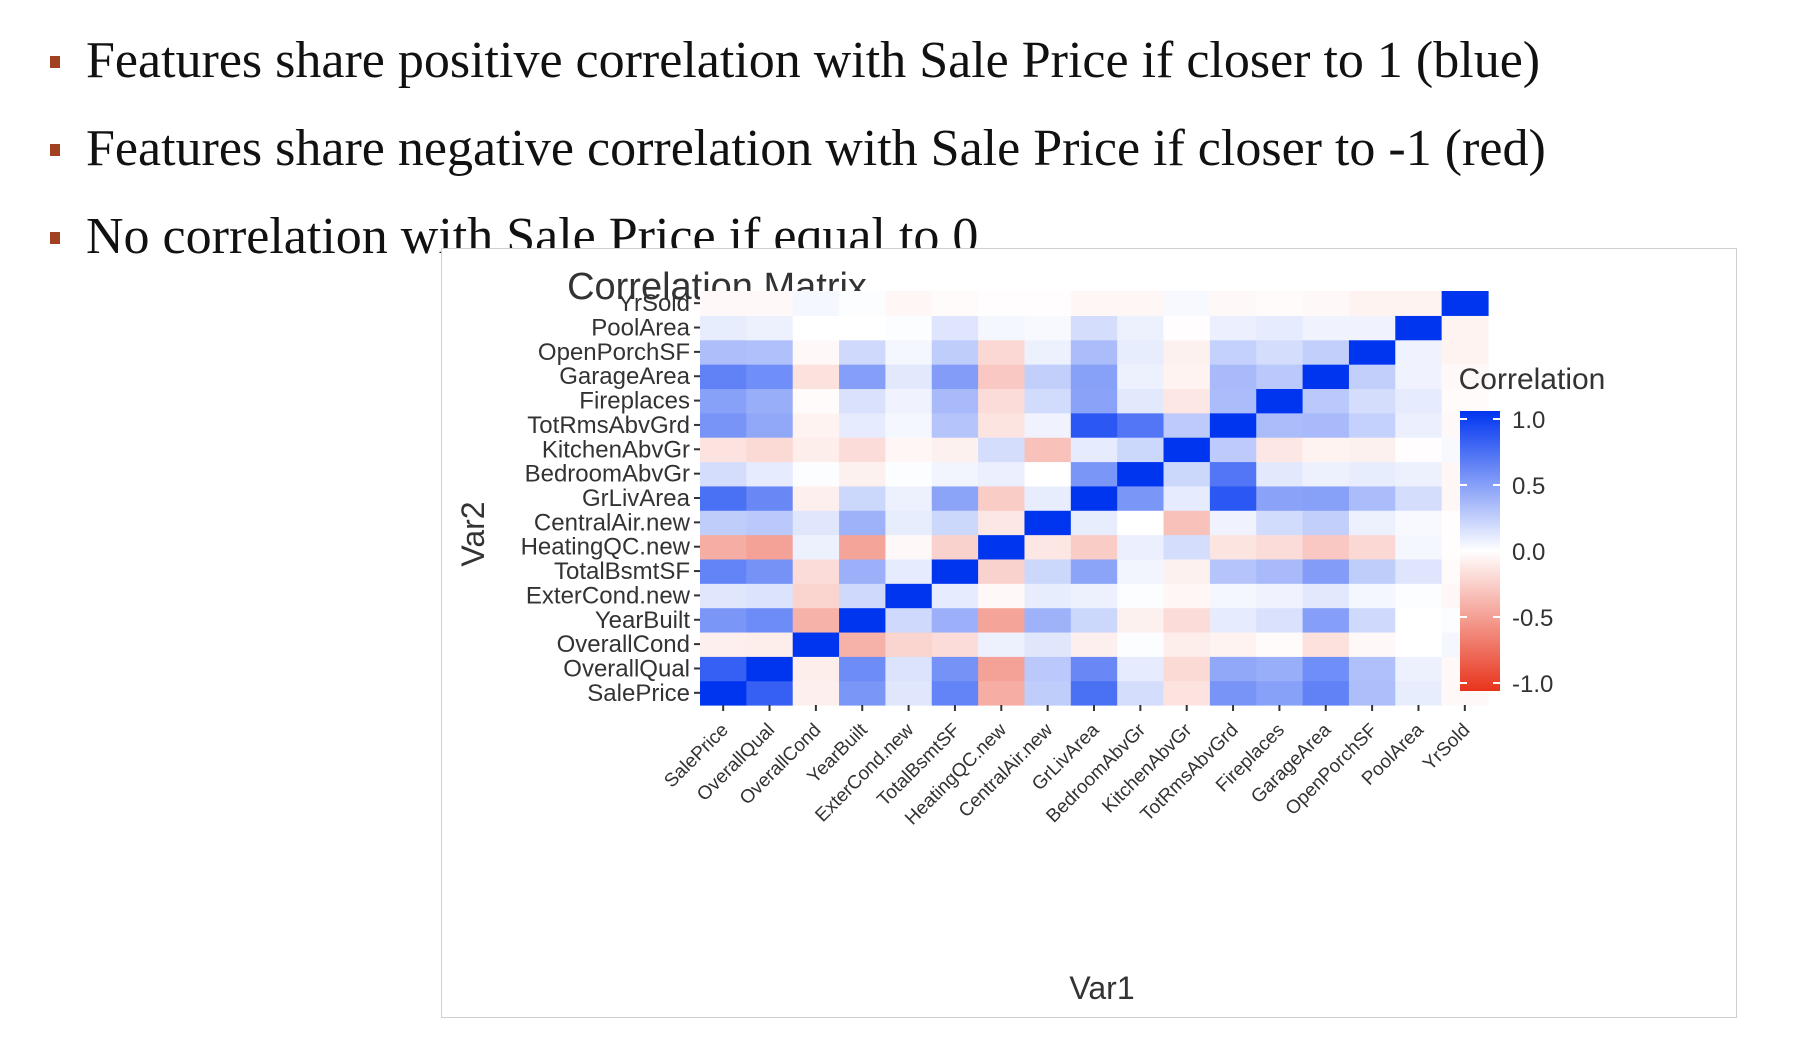  I want to click on legend: Correlation 1.0 0.5 0.0 -0.5 -1.0, so click(1532, 530).